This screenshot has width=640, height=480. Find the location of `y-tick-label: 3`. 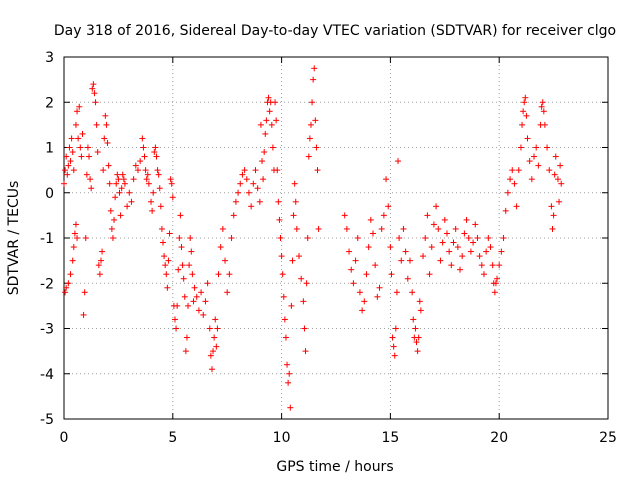

y-tick-label: 3 is located at coordinates (49, 58).